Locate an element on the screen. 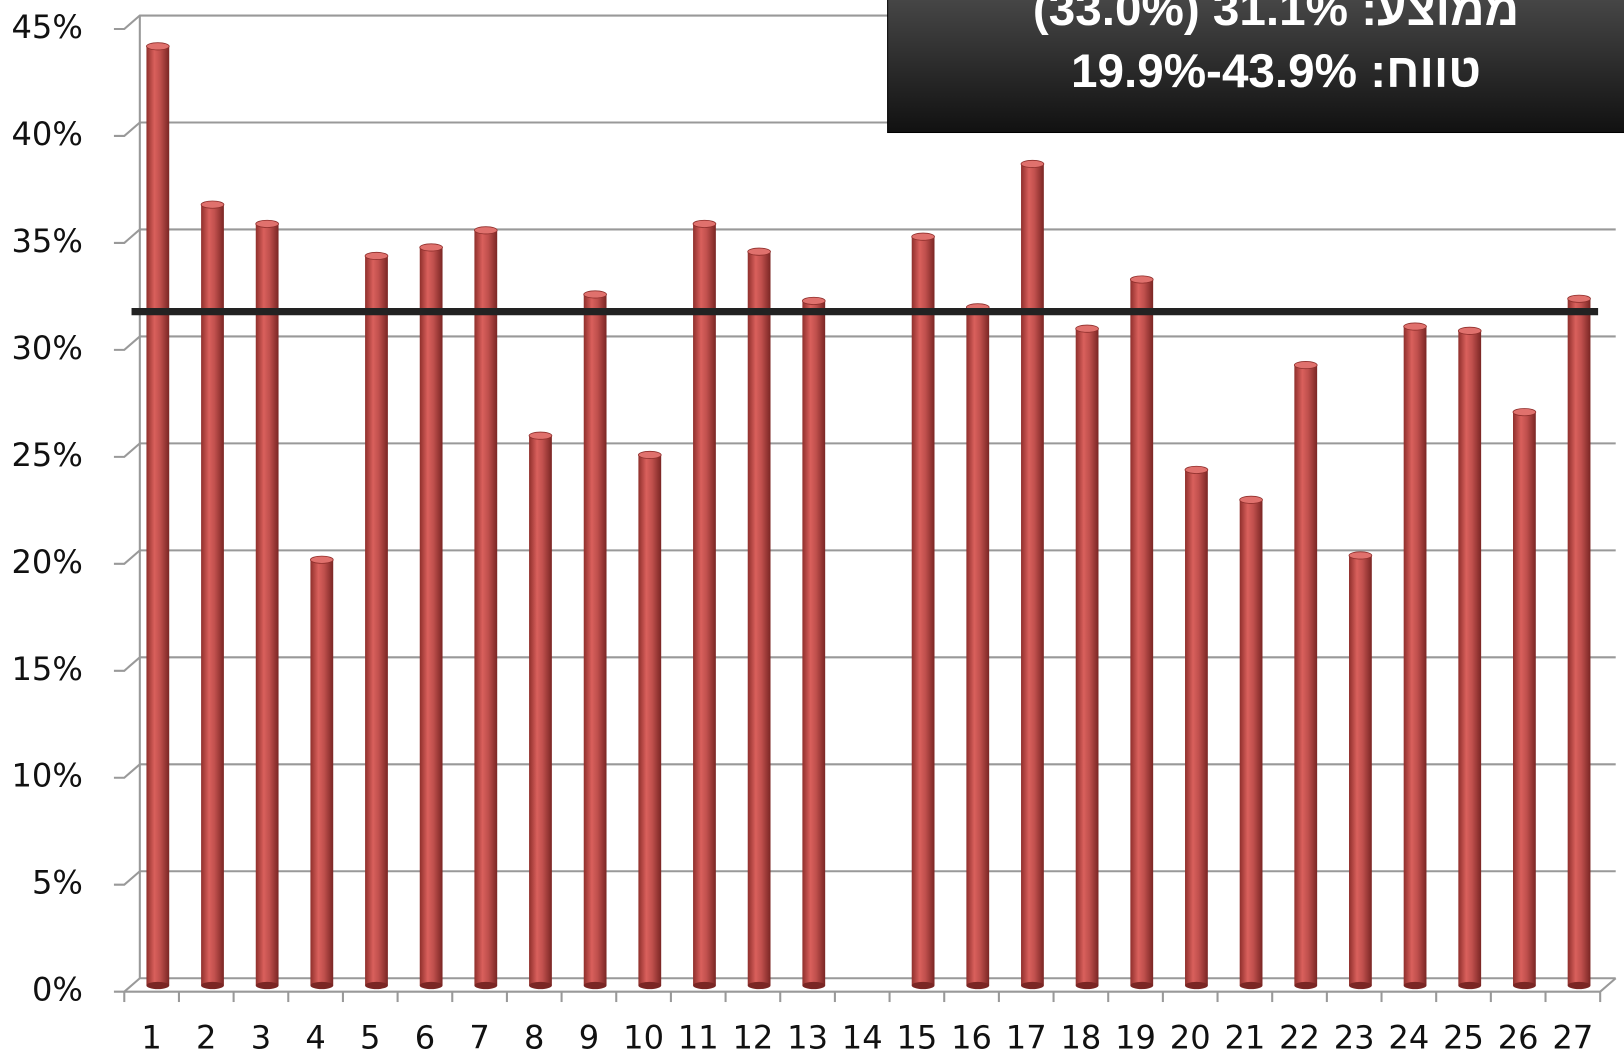 The image size is (1624, 1060). x-tick-label: 19 is located at coordinates (1135, 1037).